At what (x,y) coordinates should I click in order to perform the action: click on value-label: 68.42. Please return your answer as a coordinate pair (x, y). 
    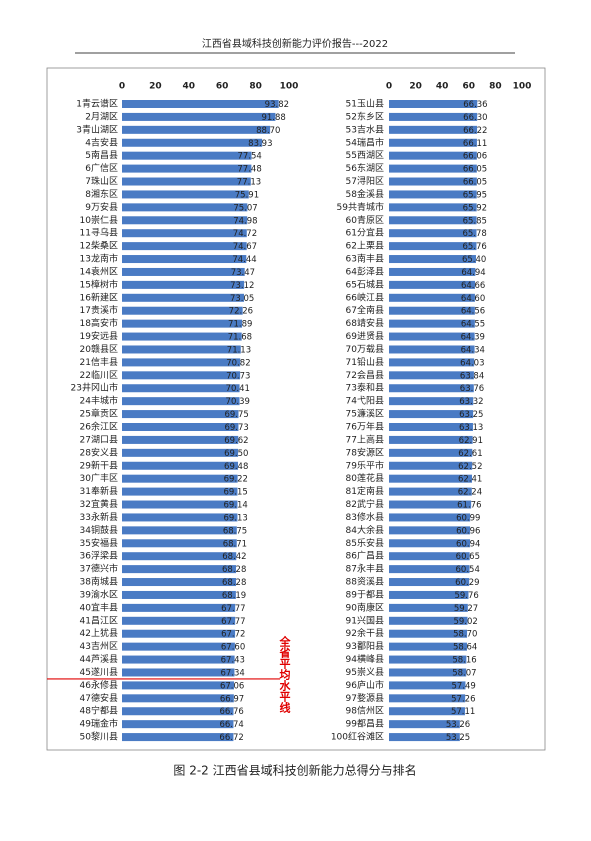
    Looking at the image, I should click on (234, 557).